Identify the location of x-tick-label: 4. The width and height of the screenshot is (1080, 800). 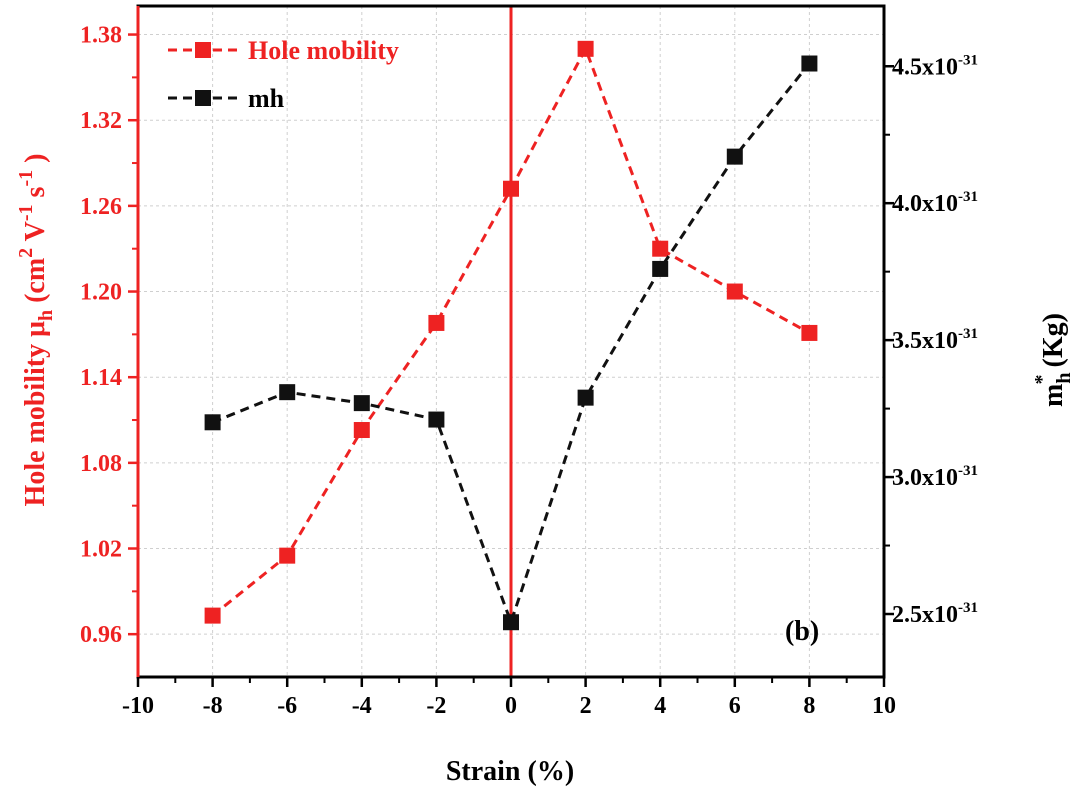
(660, 706).